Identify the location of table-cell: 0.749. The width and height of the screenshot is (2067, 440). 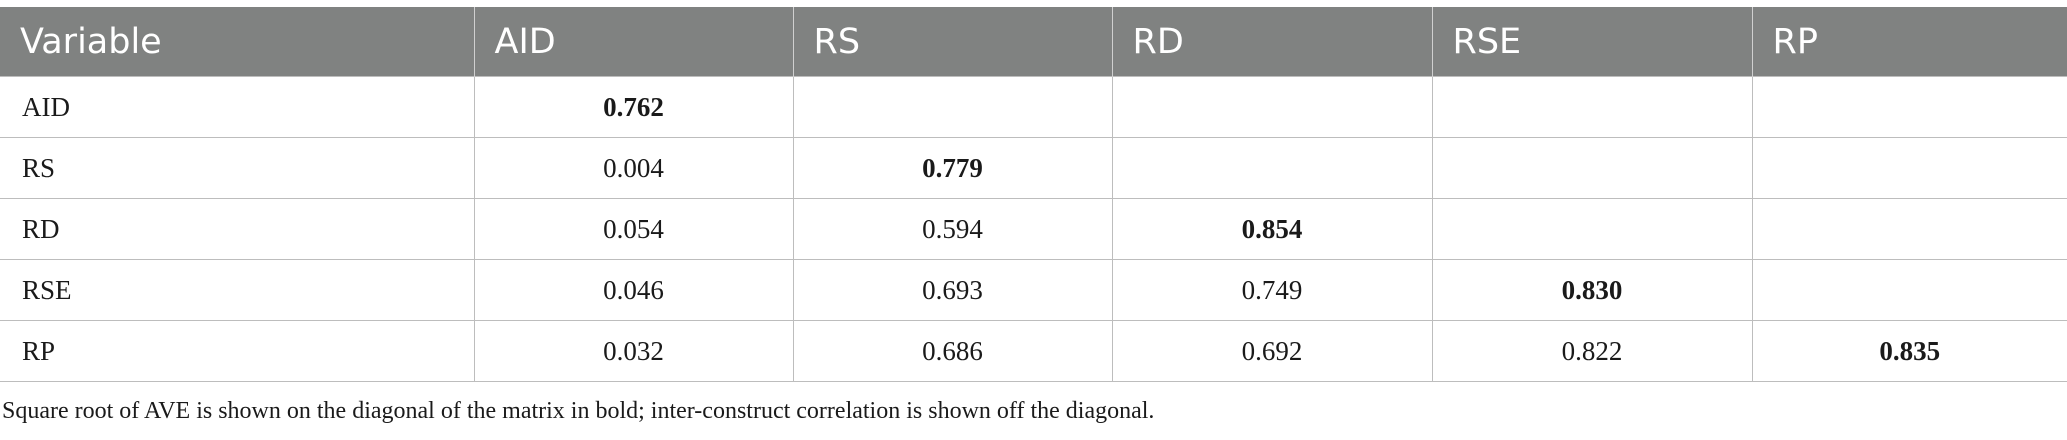
(1272, 290).